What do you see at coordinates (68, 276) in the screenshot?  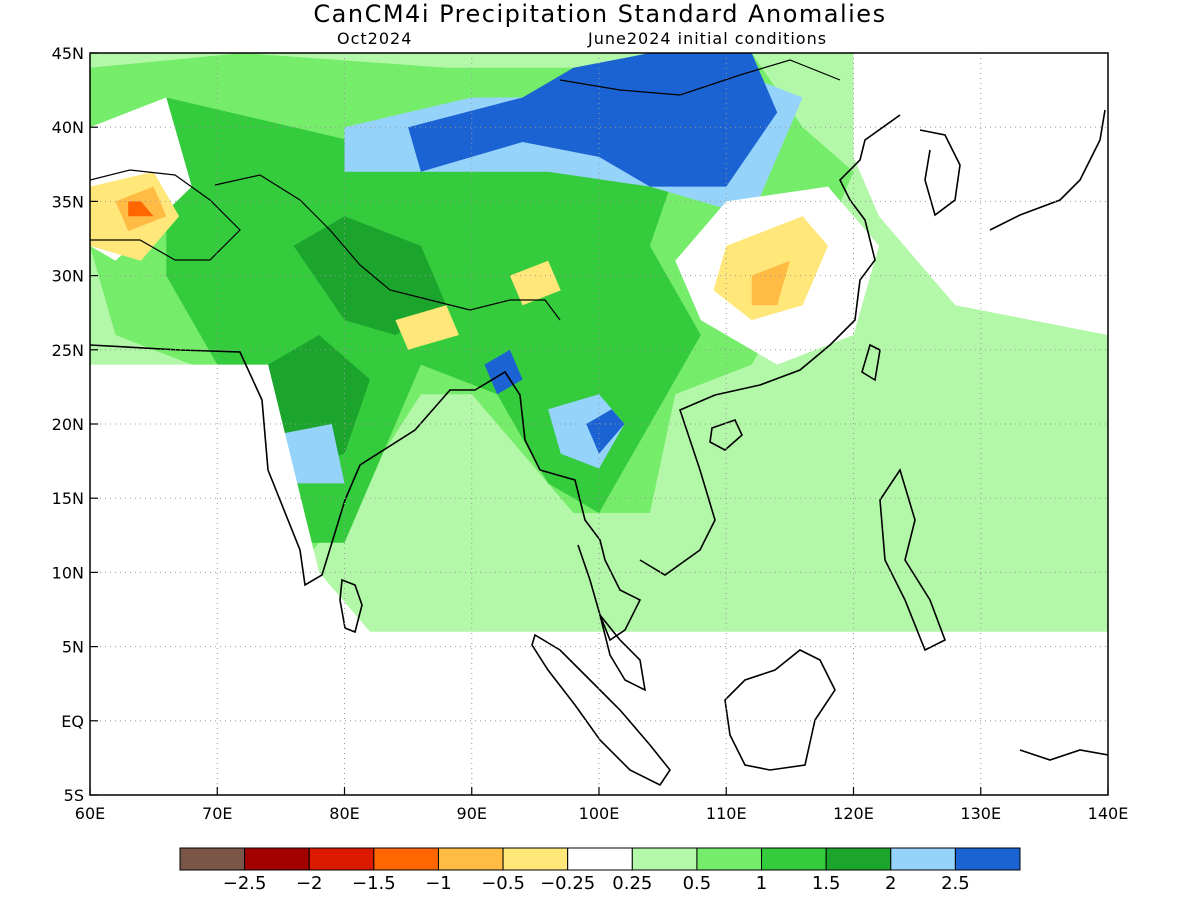 I see `lat-tick-label: 30N` at bounding box center [68, 276].